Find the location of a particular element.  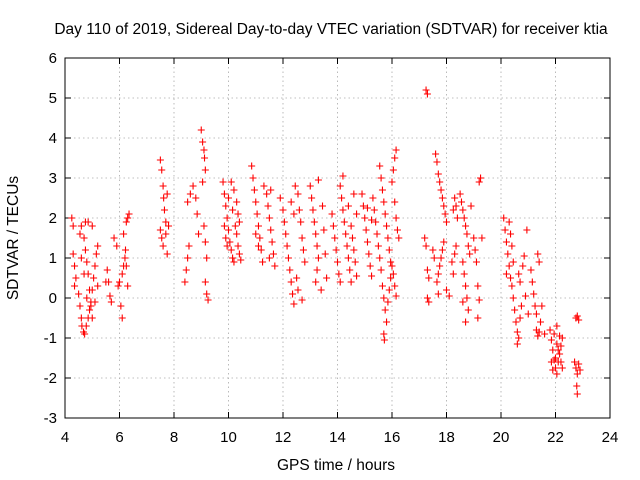

x-tick-label: 20 is located at coordinates (501, 437).